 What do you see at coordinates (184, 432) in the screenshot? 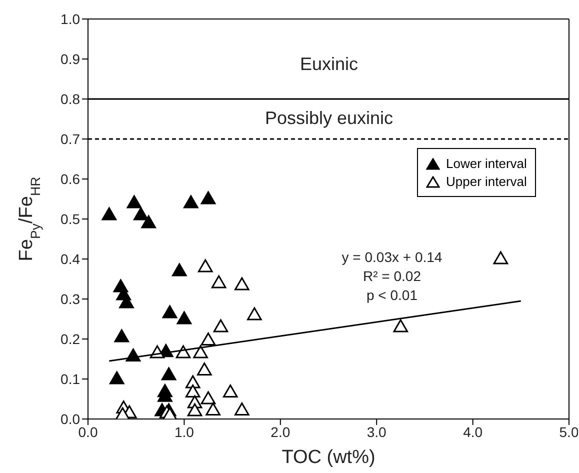
I see `x-tick-label: 1.0` at bounding box center [184, 432].